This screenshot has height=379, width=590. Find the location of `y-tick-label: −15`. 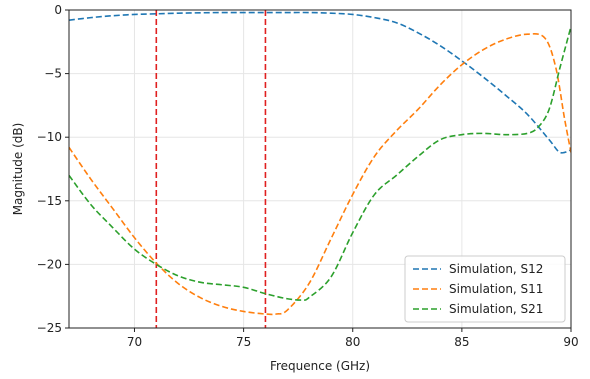

y-tick-label: −15 is located at coordinates (49, 201).